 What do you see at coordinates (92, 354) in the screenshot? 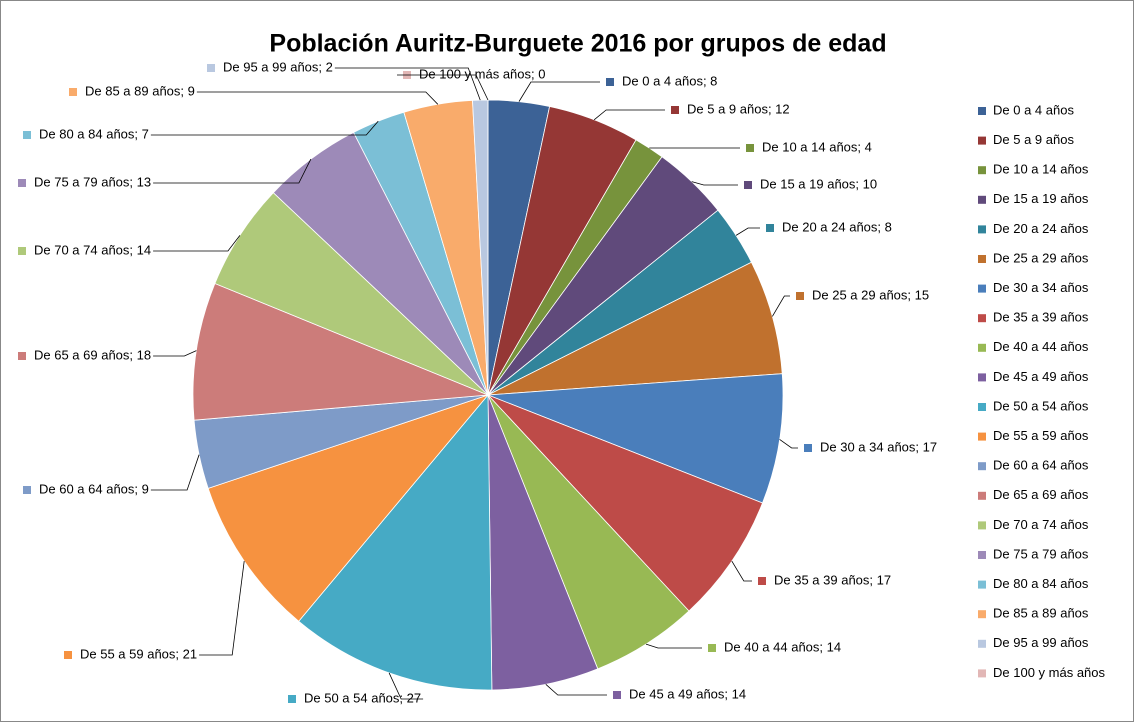
I see `data-label: De 65 a 69 años; 18` at bounding box center [92, 354].